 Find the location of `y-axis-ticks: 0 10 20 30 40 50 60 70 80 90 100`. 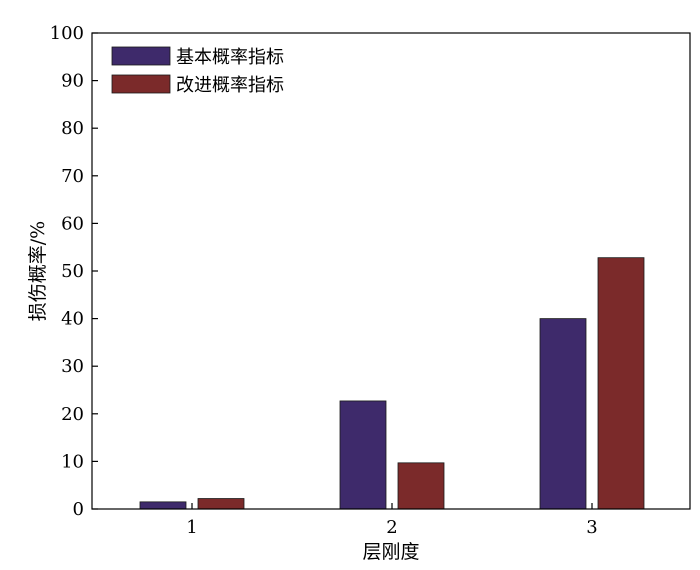

y-axis-ticks: 0 10 20 30 40 50 60 70 80 90 100 is located at coordinates (74, 271).